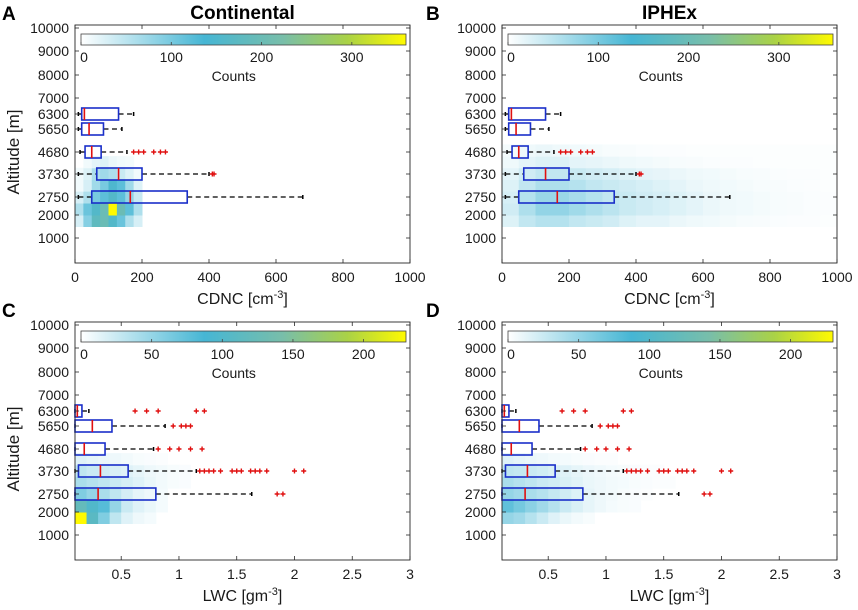  I want to click on x-tick-label: 800, so click(343, 277).